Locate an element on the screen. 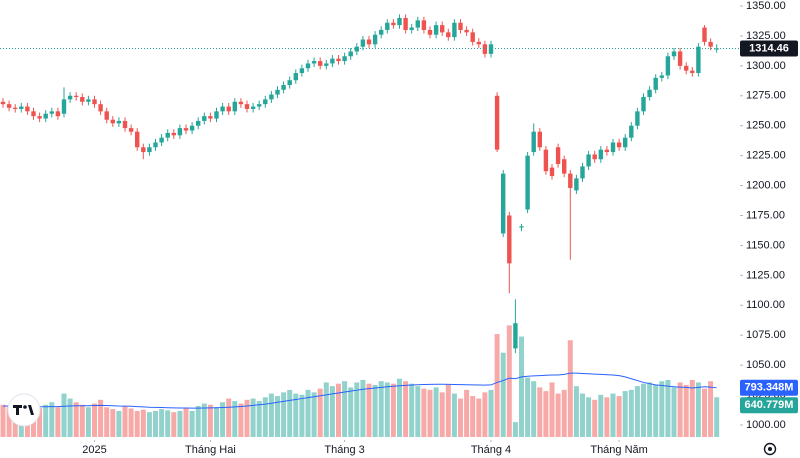 Image resolution: width=800 pixels, height=458 pixels. x-tick-label: Tháng Năm is located at coordinates (618, 450).